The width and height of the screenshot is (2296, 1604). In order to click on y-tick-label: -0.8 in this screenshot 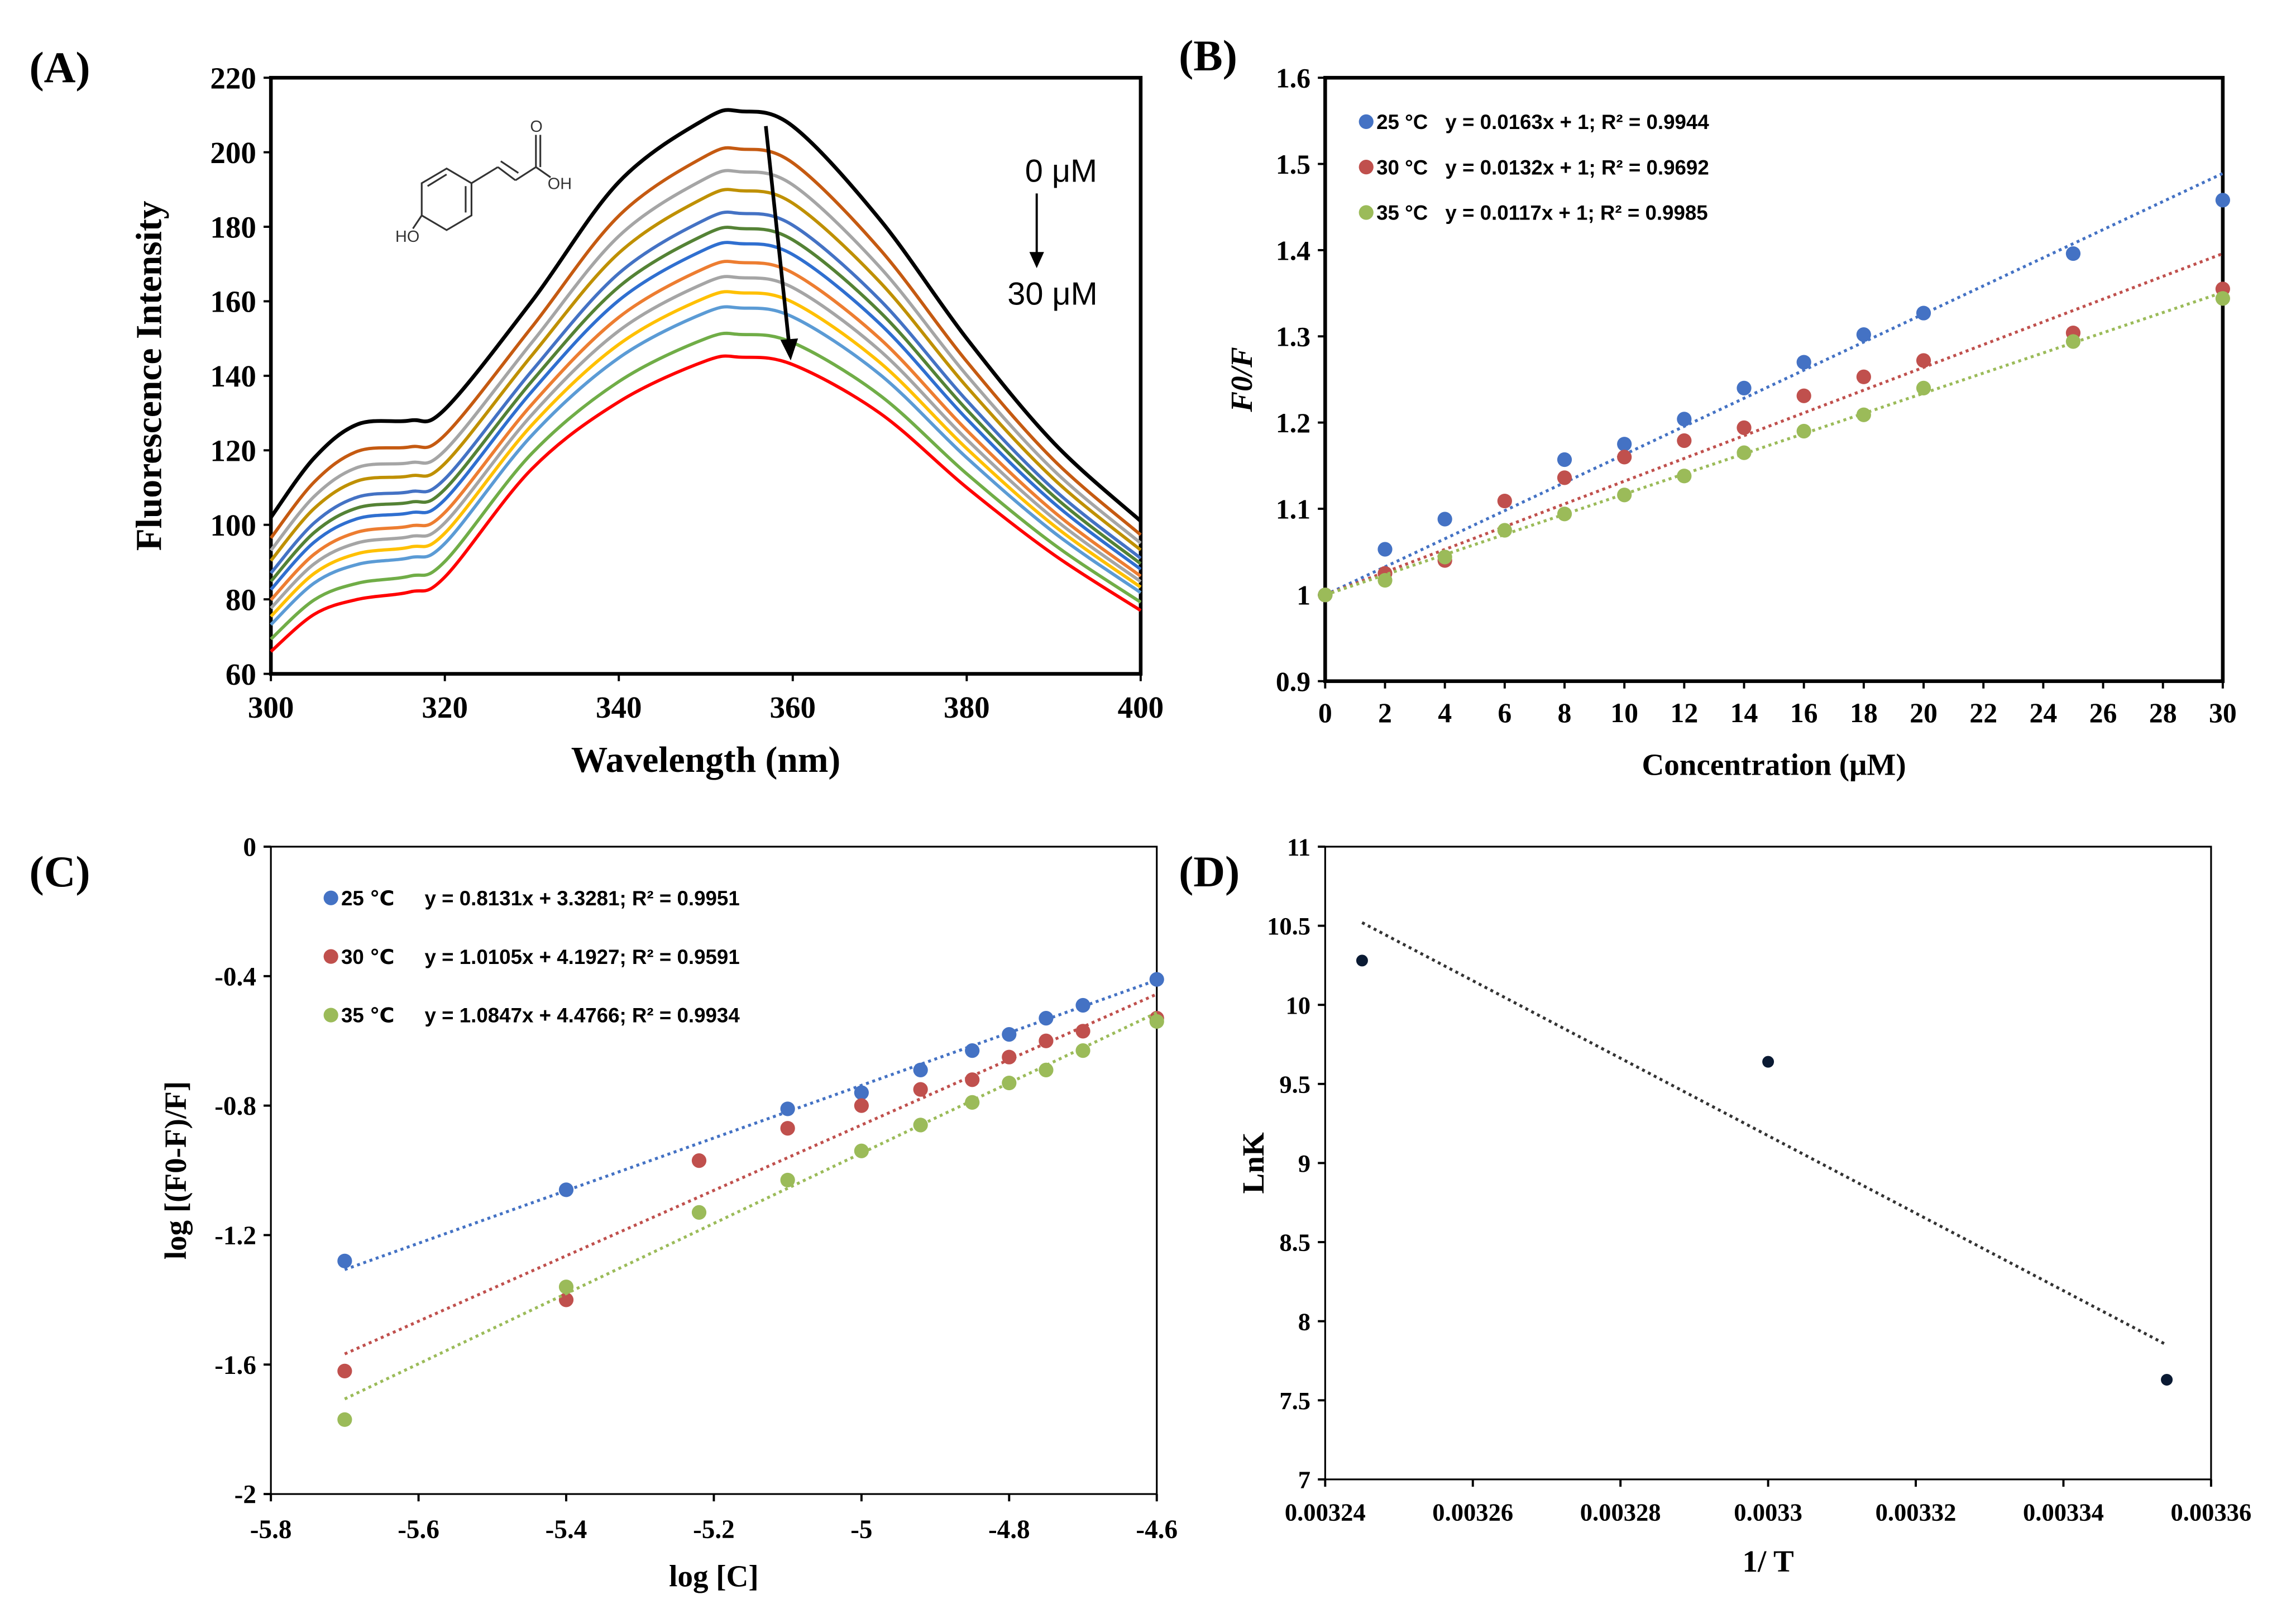, I will do `click(235, 1106)`.